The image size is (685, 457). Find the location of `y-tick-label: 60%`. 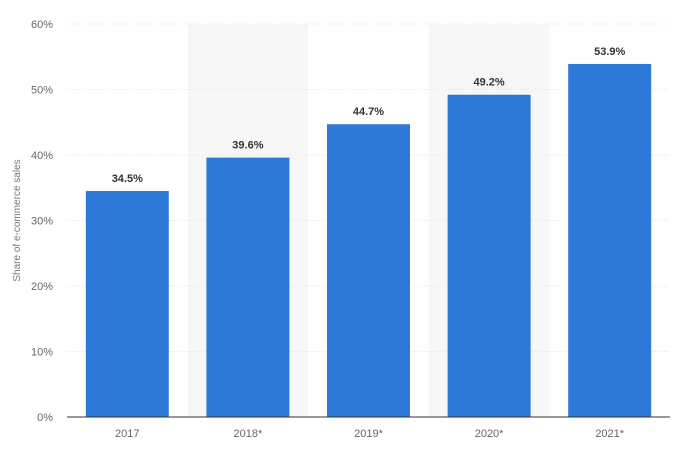

y-tick-label: 60% is located at coordinates (42, 25).